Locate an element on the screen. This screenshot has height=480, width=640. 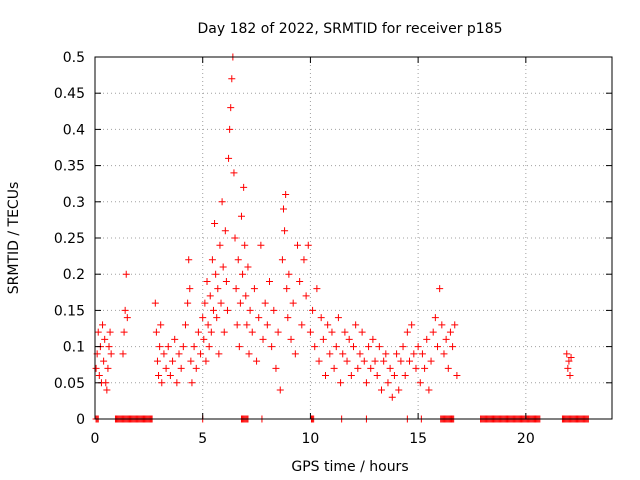
y-tick-label: 0.2 is located at coordinates (74, 275).